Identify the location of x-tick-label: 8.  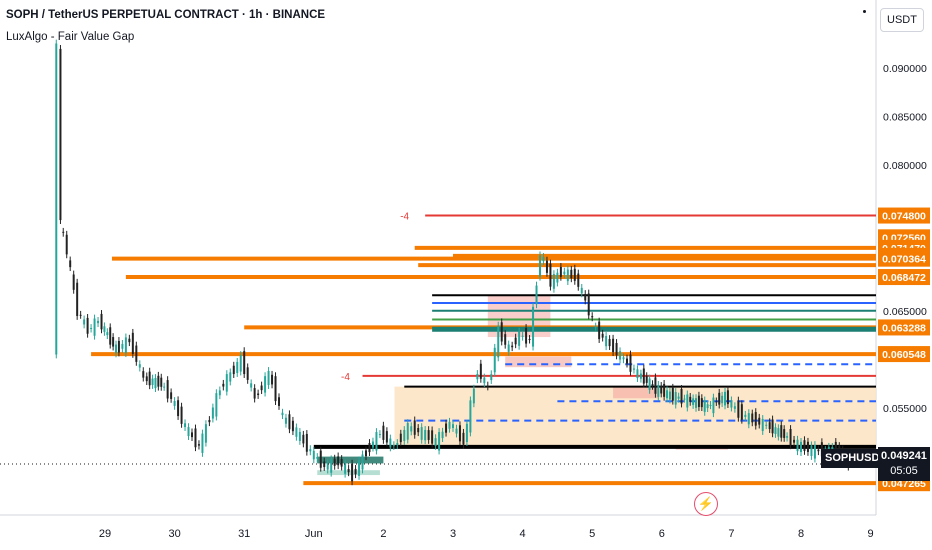
(801, 534).